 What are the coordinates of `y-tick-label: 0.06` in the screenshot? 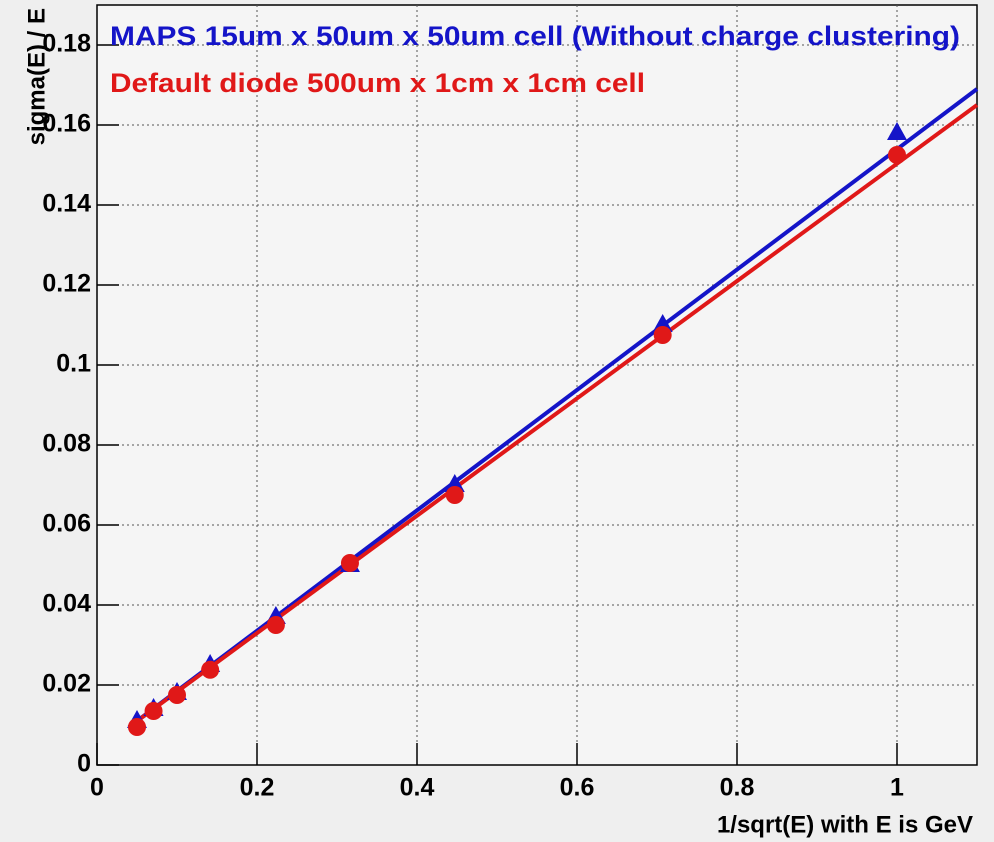 It's located at (66, 524).